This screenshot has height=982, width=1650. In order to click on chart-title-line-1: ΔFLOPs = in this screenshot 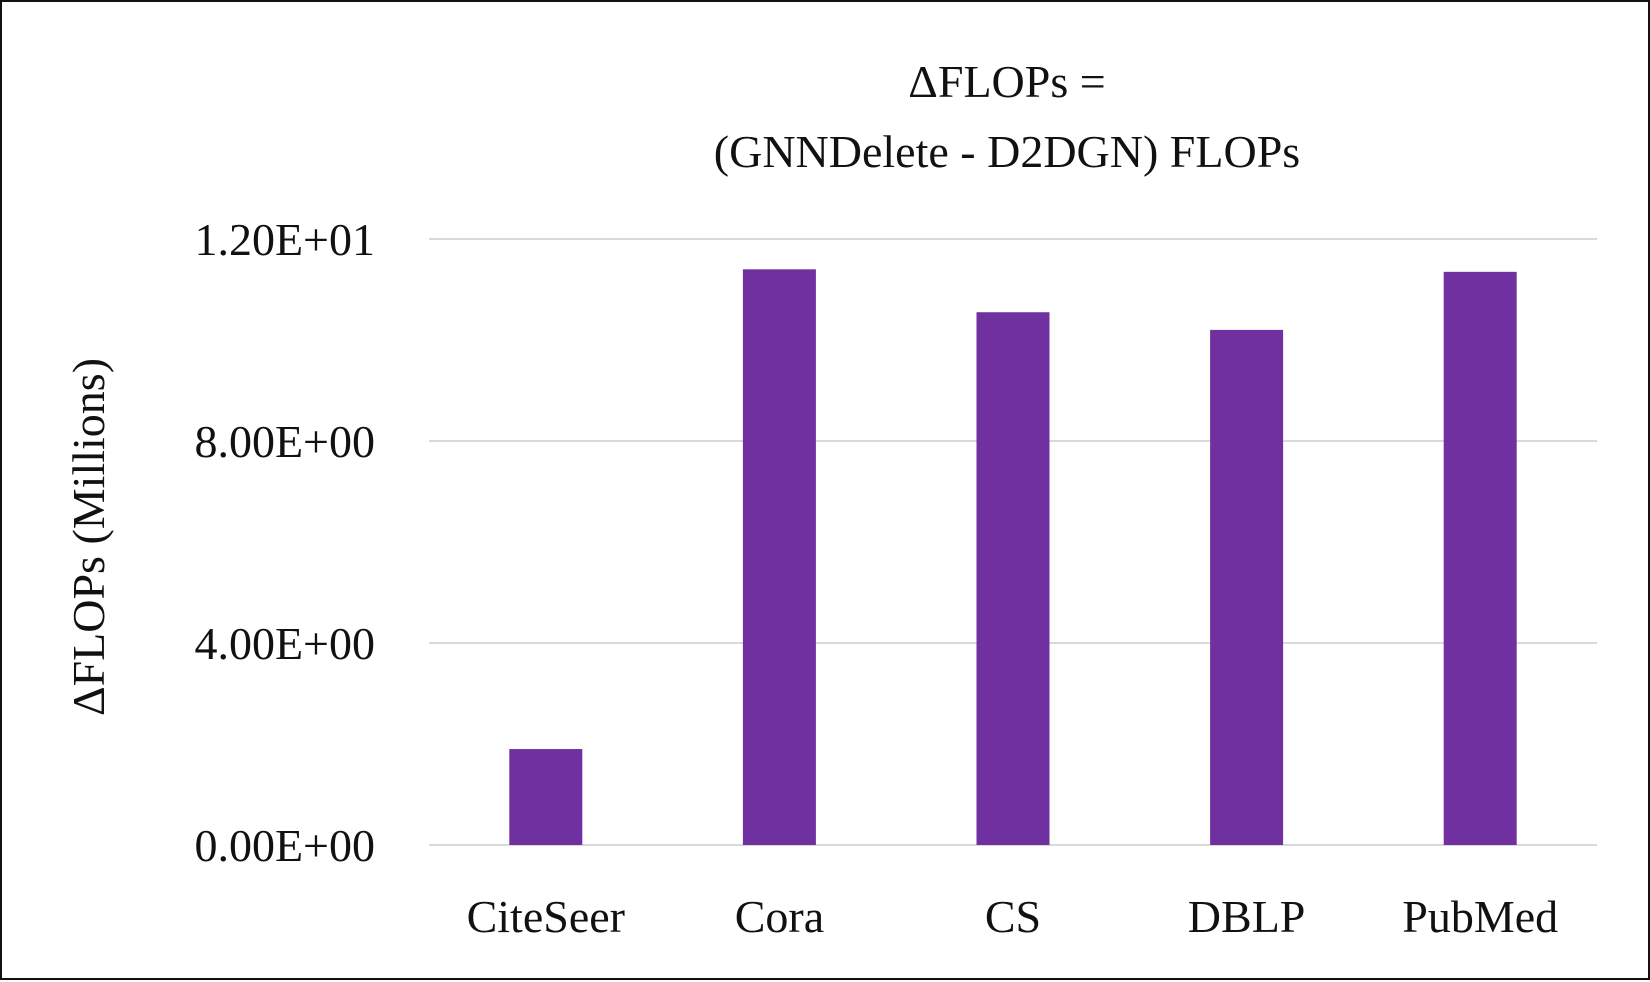, I will do `click(1006, 81)`.